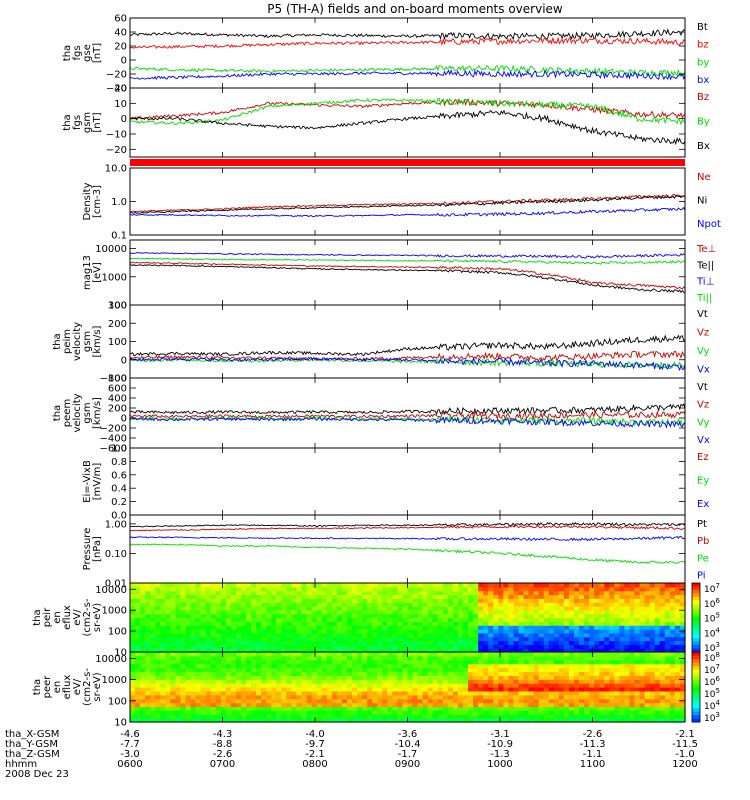 The width and height of the screenshot is (750, 800). What do you see at coordinates (407, 279) in the screenshot?
I see `series-line-Te||` at bounding box center [407, 279].